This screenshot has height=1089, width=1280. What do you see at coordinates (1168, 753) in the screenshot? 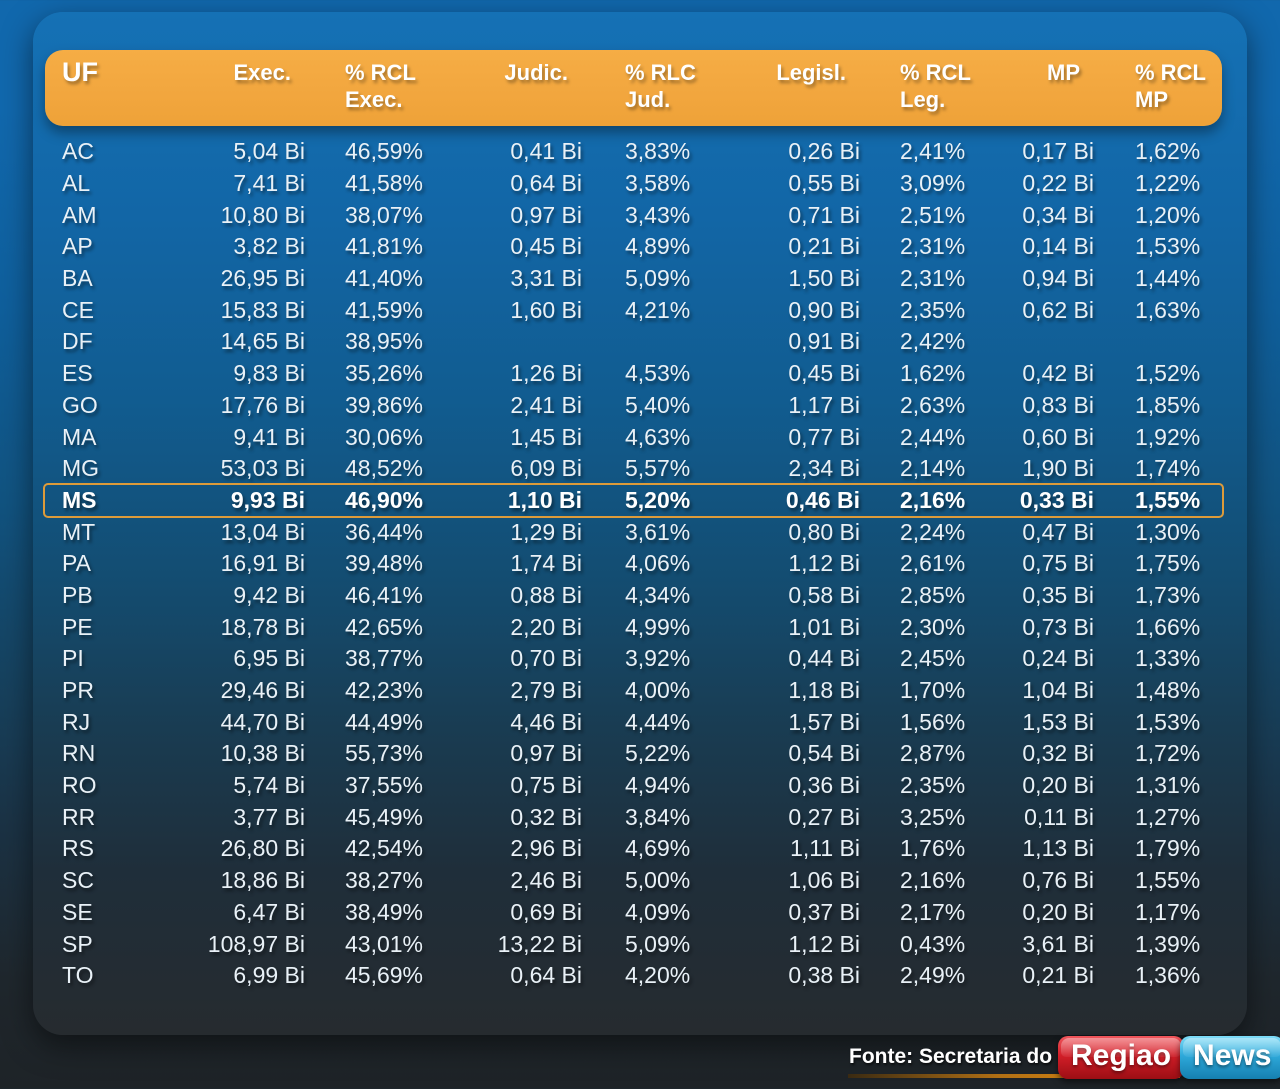
I see `table-cell: 1,72%` at bounding box center [1168, 753].